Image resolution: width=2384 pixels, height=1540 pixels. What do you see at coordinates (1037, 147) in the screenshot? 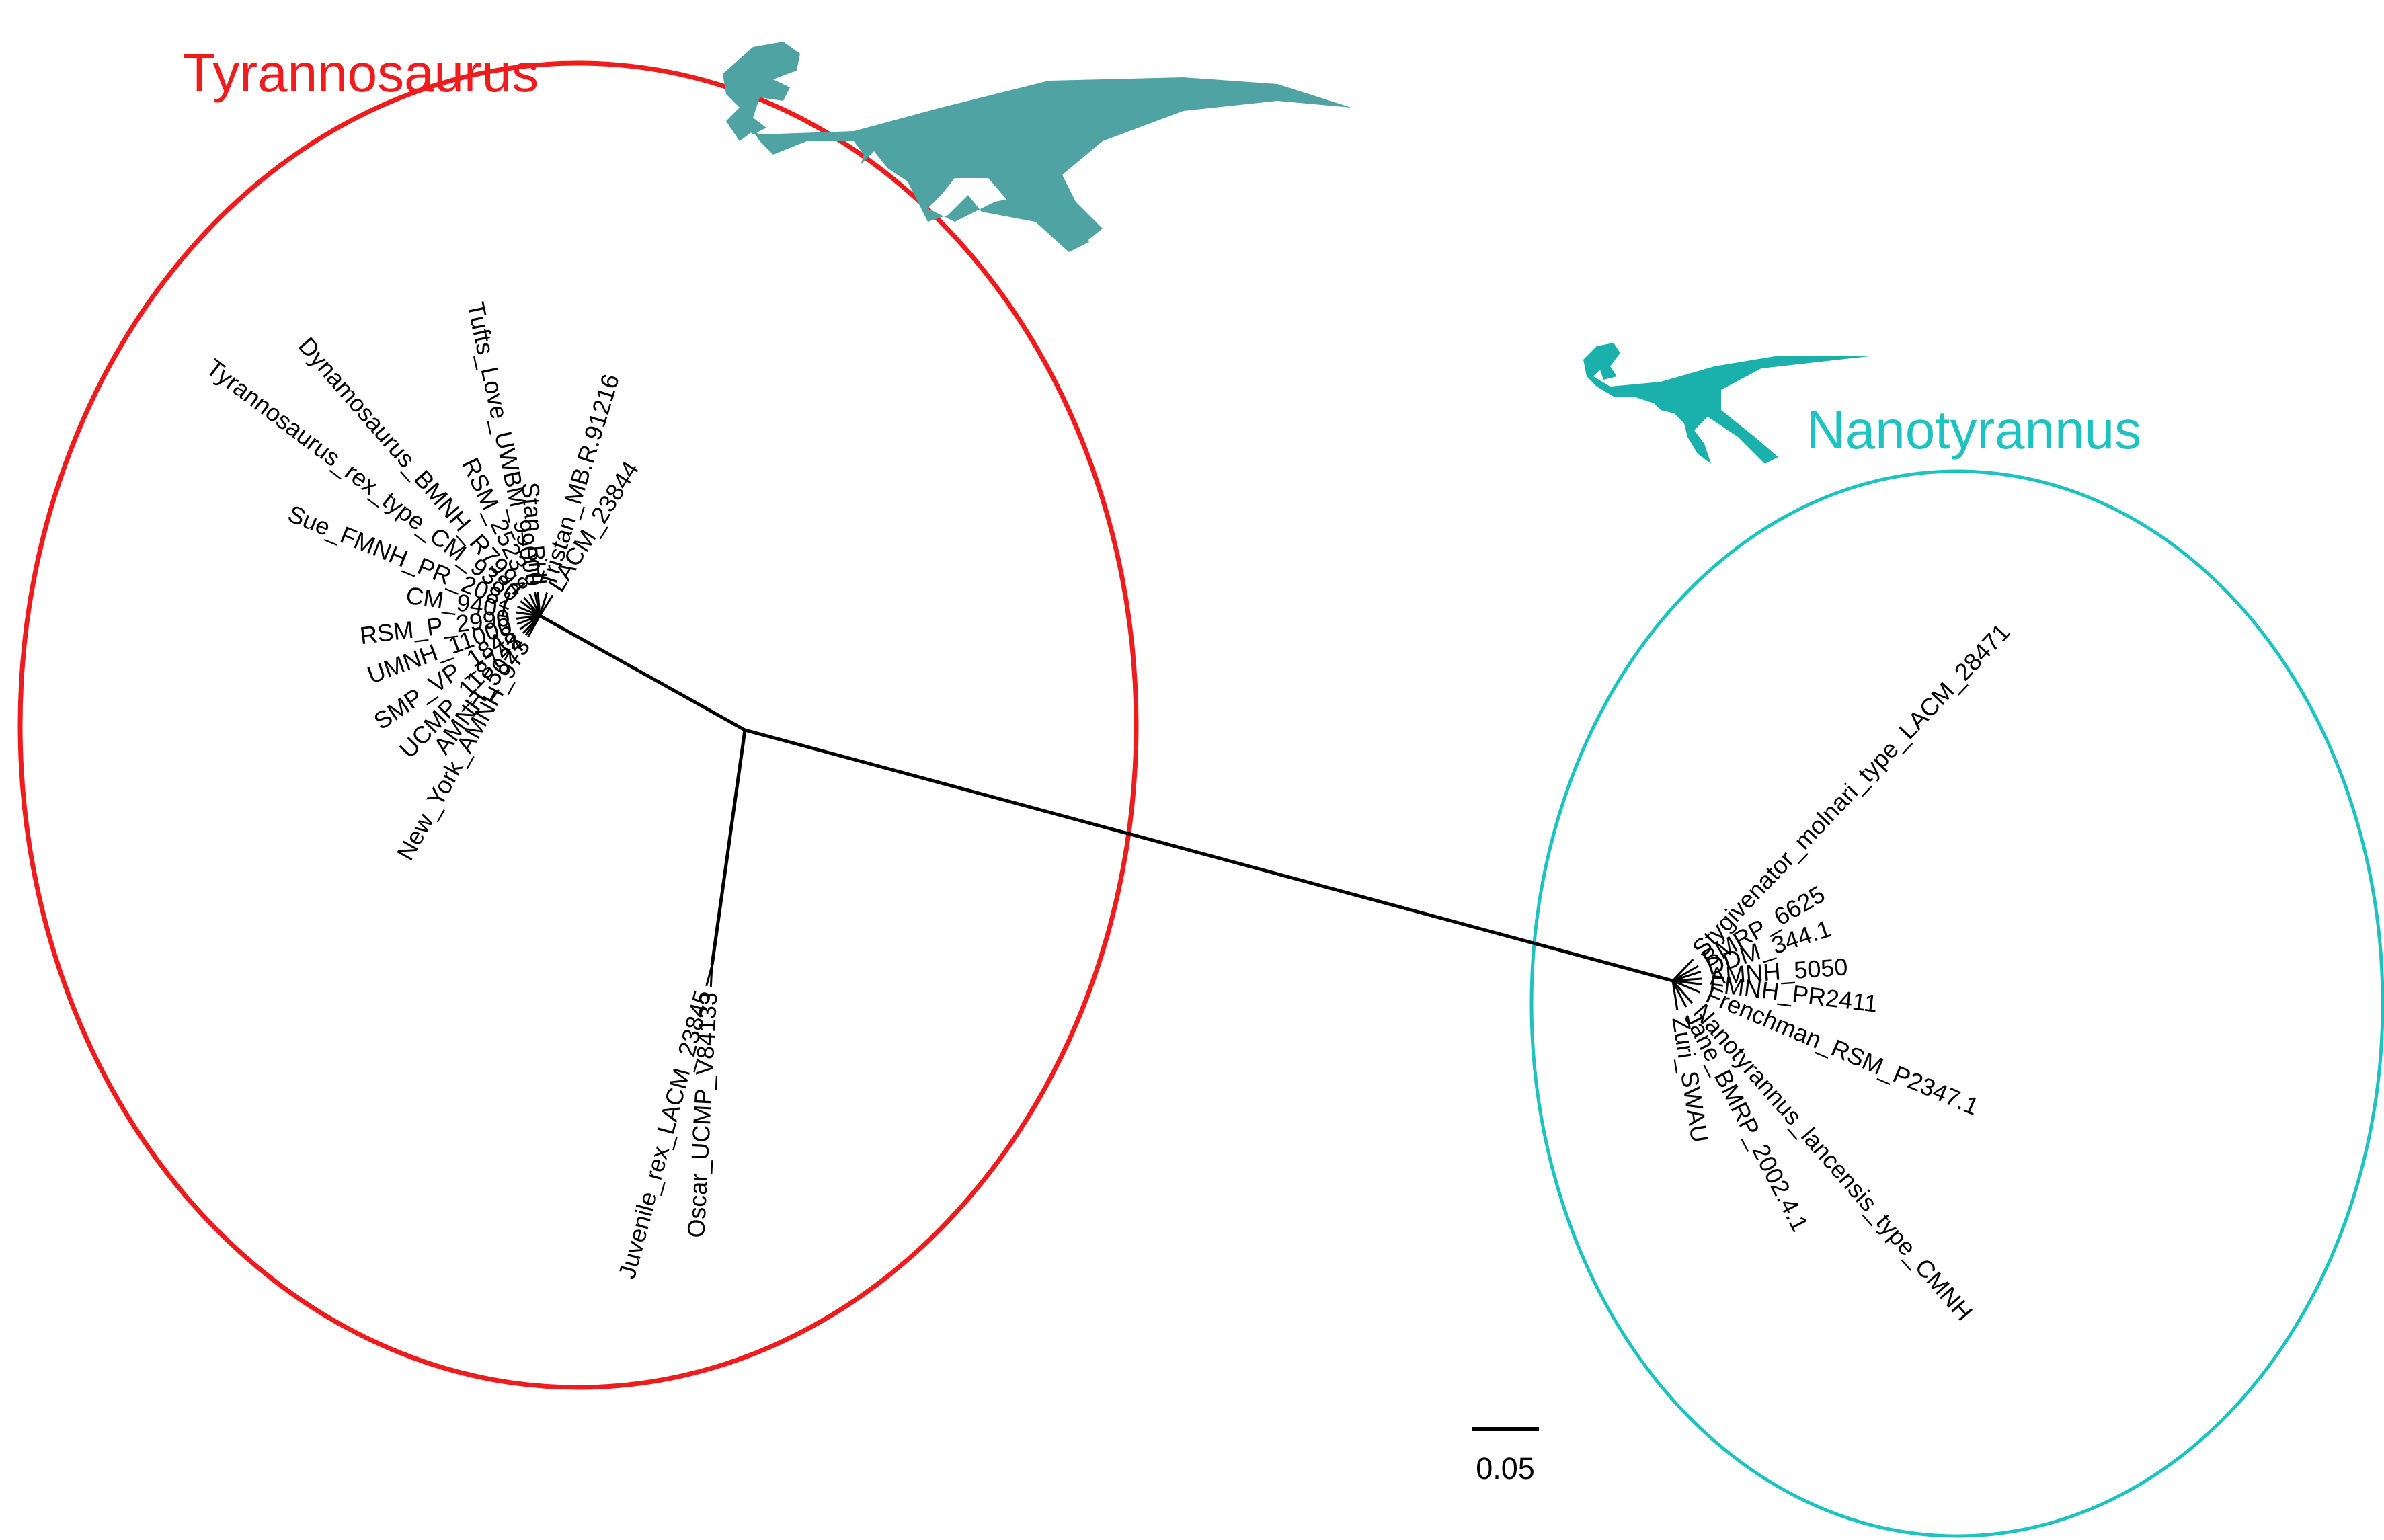
I see `tyrannosaurus-silhouette` at bounding box center [1037, 147].